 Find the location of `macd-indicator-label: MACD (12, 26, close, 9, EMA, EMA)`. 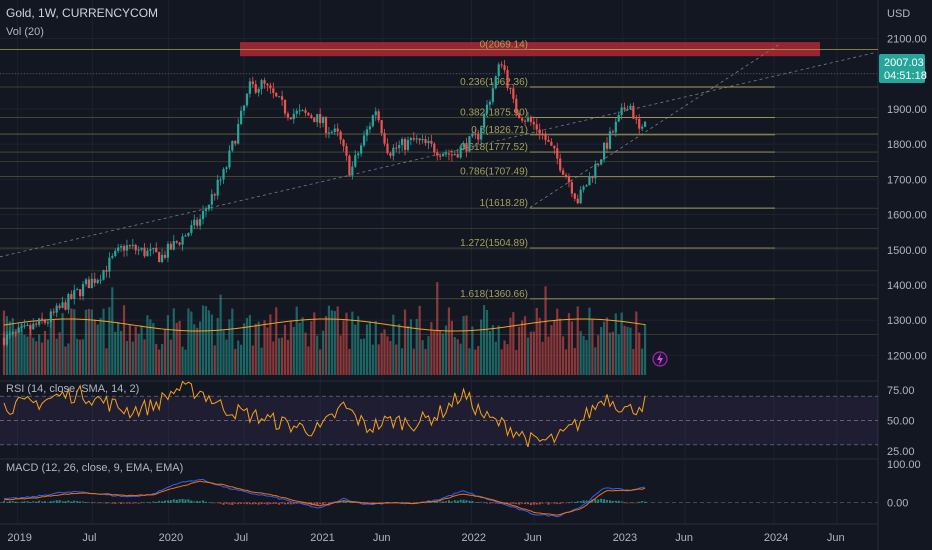

macd-indicator-label: MACD (12, 26, close, 9, EMA, EMA) is located at coordinates (94, 468).